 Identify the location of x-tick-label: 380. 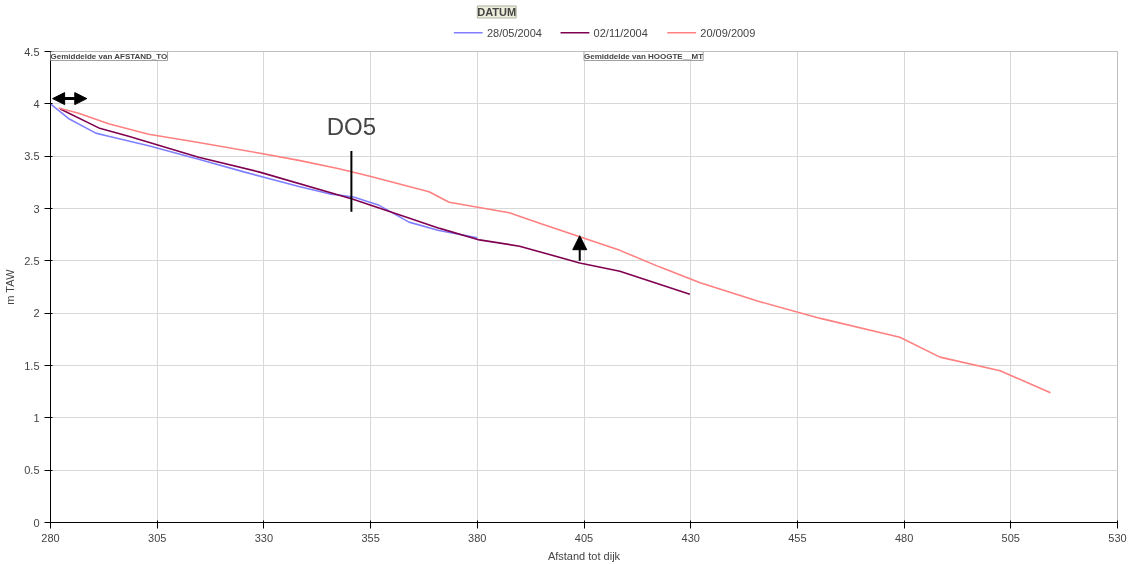
(477, 537).